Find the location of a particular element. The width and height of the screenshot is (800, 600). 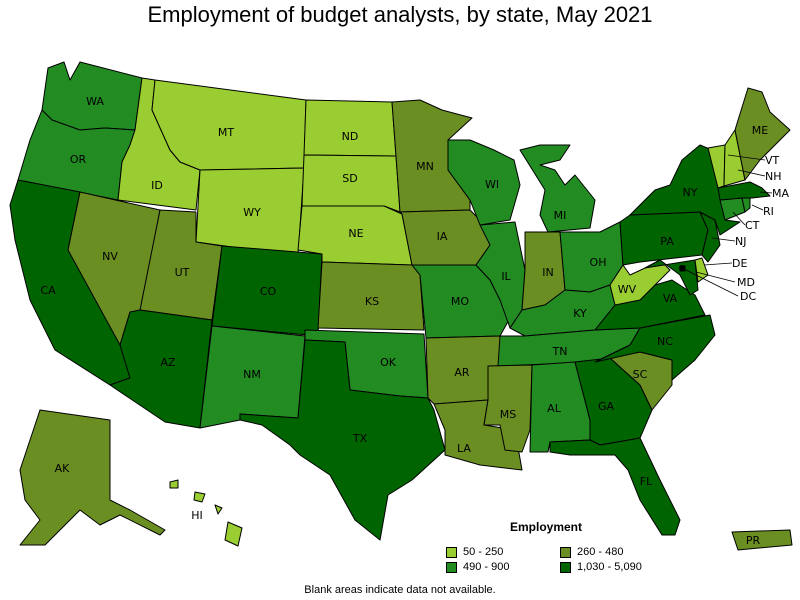

state-label-wv: WV is located at coordinates (627, 289).